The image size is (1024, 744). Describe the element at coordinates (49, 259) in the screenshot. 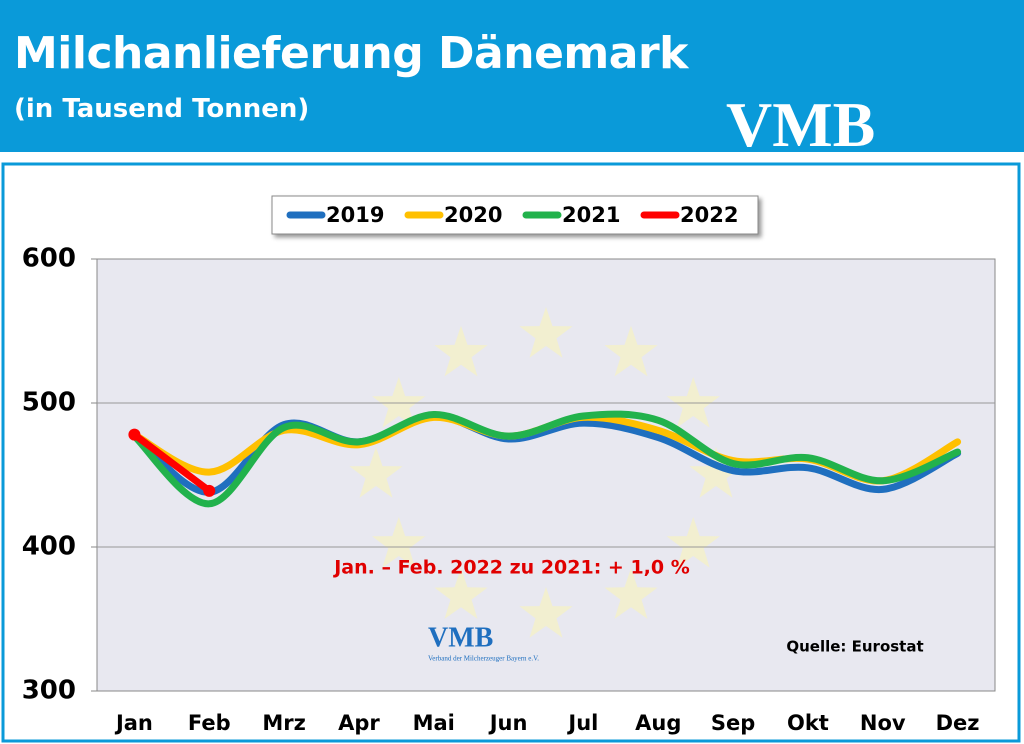

I see `y-tick-label: 600` at that location.